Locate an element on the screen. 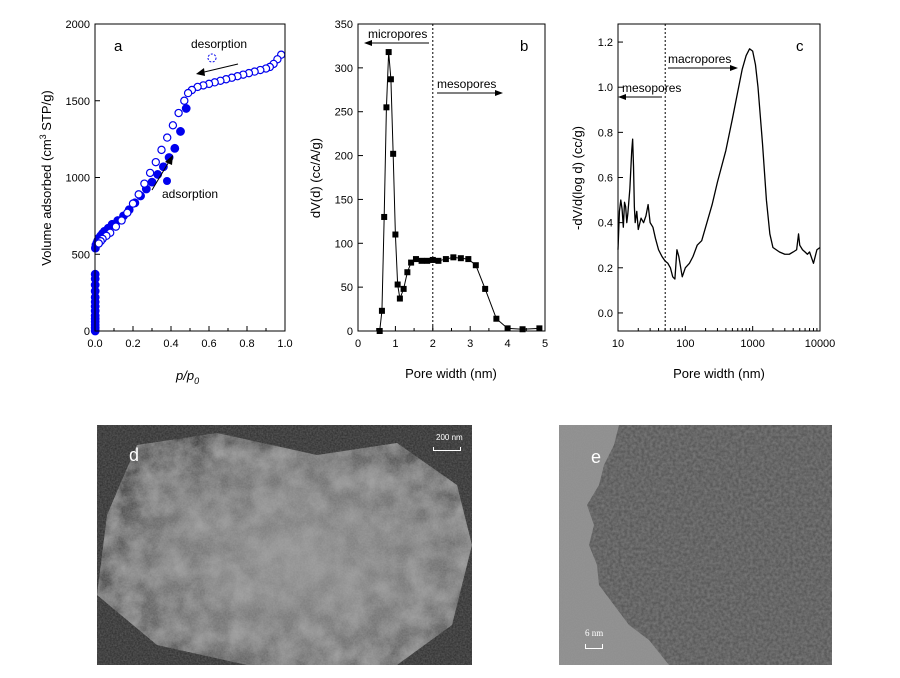  c-x-tick-label: 1000 is located at coordinates (752, 344).